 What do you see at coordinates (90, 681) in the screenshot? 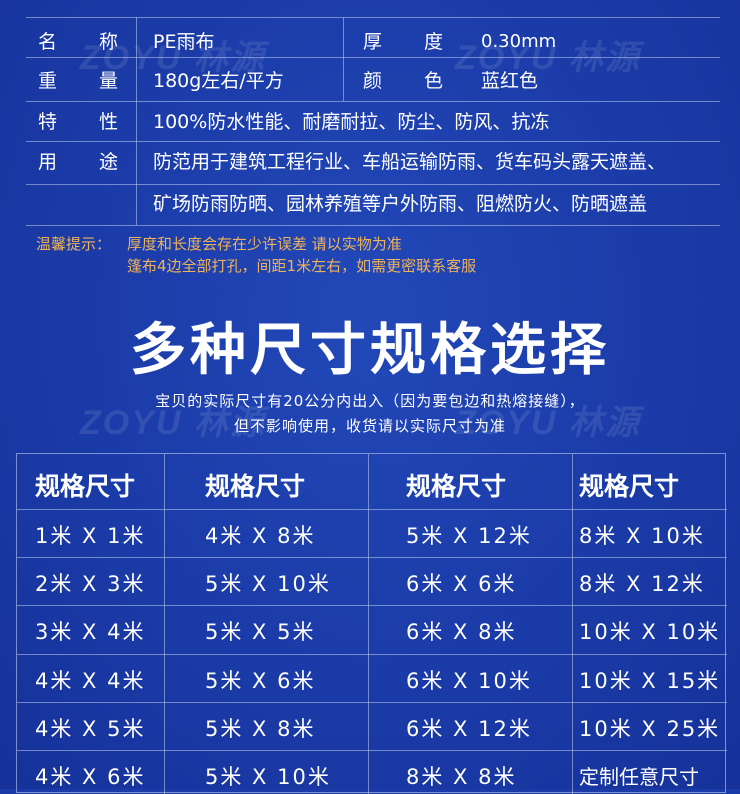
I see `size-cell: 4米 X 4米` at bounding box center [90, 681].